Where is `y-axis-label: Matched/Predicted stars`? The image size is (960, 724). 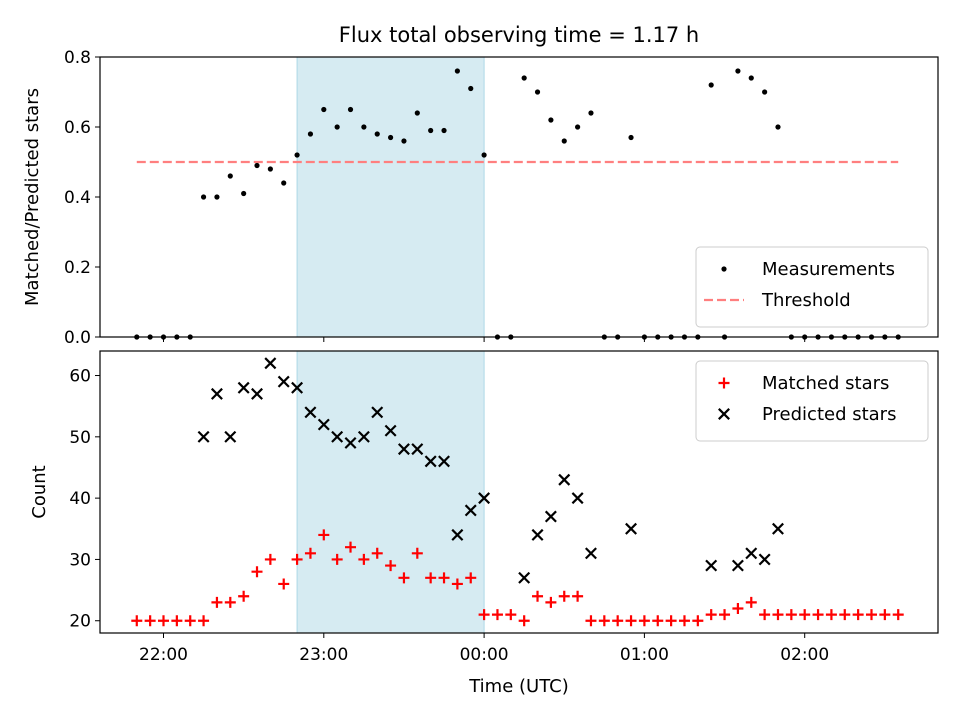
y-axis-label: Matched/Predicted stars is located at coordinates (32, 197).